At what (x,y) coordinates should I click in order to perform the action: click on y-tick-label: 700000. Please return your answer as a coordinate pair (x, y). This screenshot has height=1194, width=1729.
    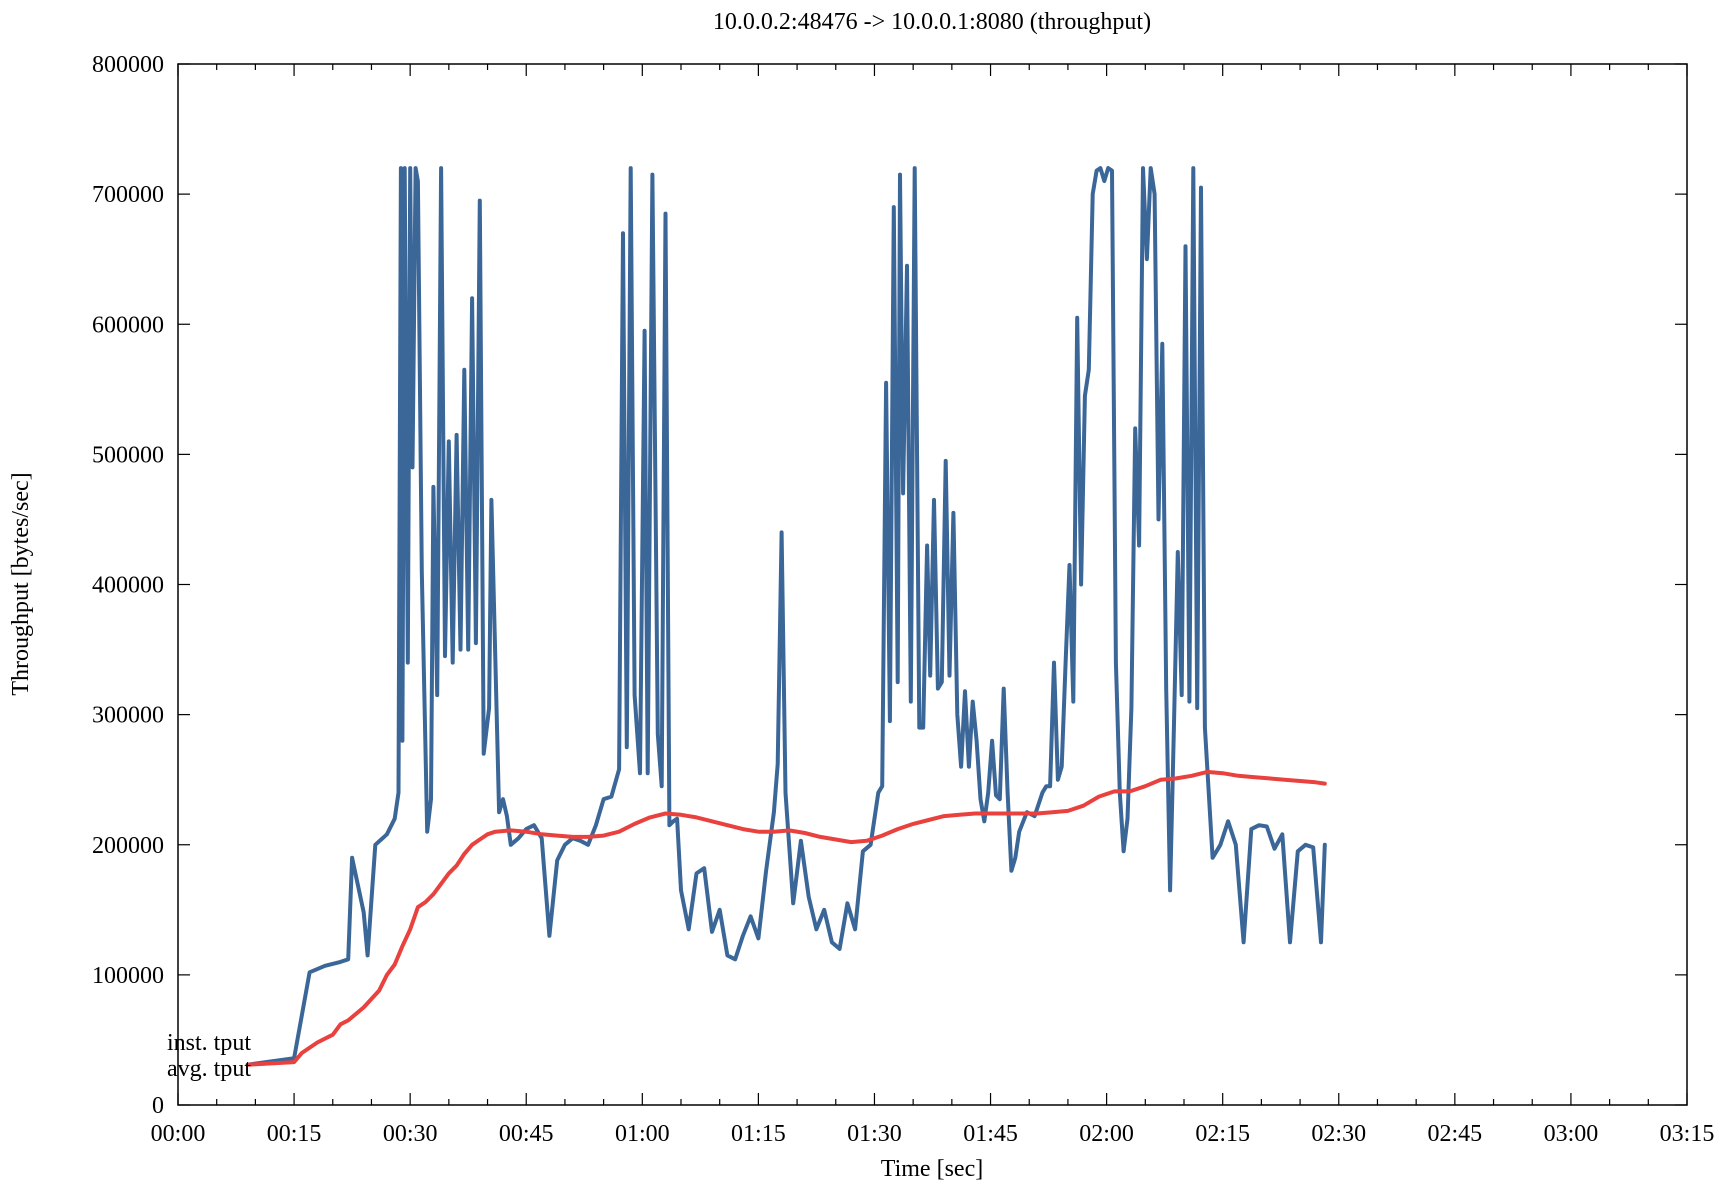
    Looking at the image, I should click on (128, 195).